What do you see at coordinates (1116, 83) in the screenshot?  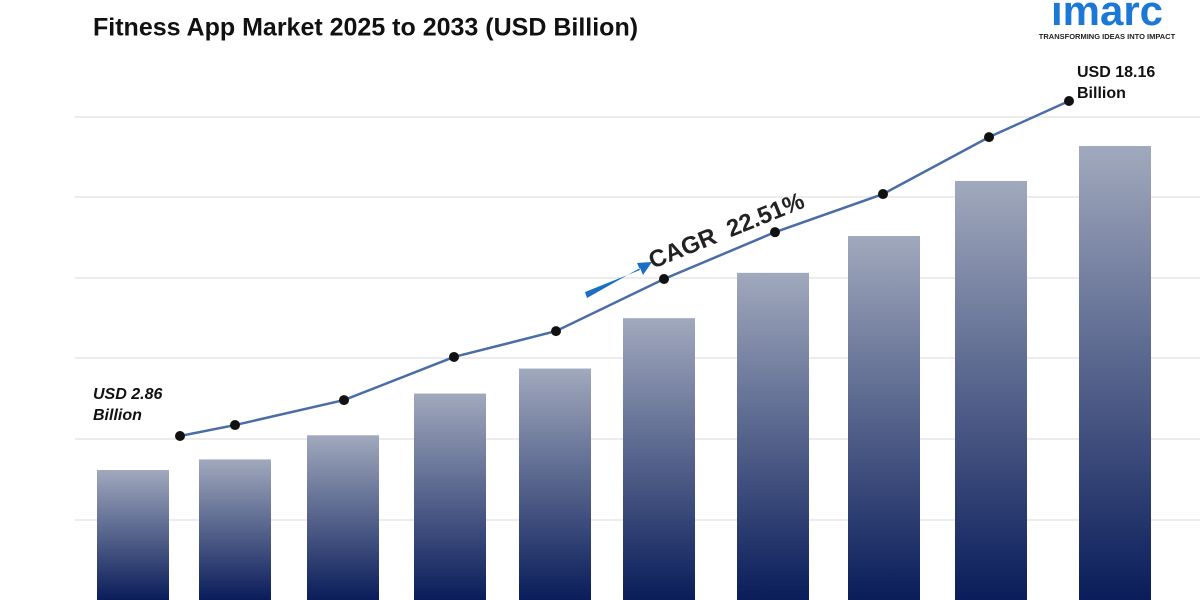 I see `value-label: USD 18.16 Billion` at bounding box center [1116, 83].